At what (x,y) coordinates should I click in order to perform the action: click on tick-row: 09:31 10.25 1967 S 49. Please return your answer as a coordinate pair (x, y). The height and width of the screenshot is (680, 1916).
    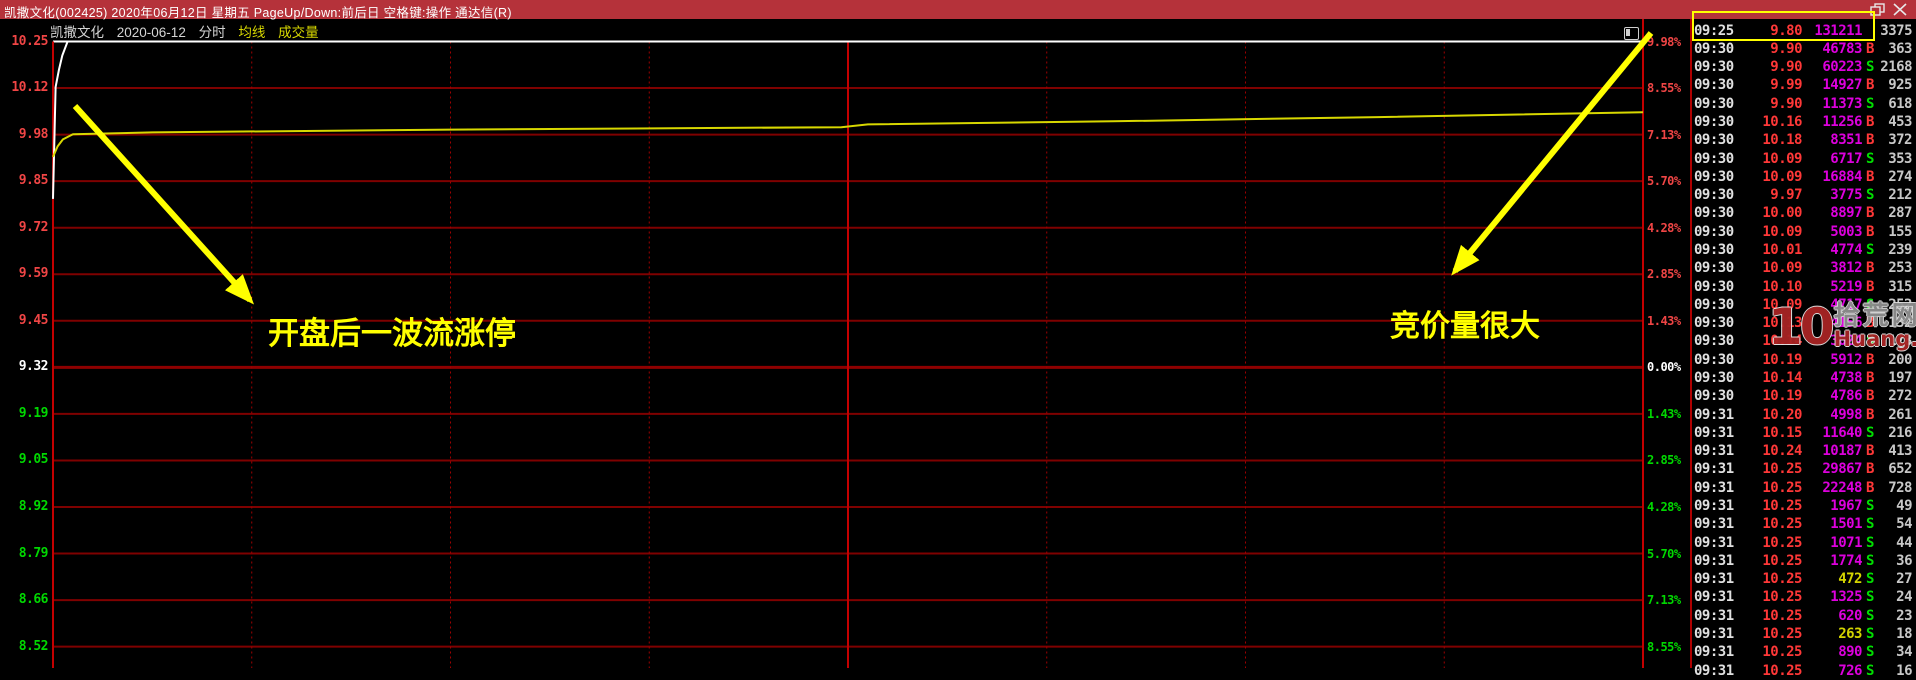
    Looking at the image, I should click on (1804, 506).